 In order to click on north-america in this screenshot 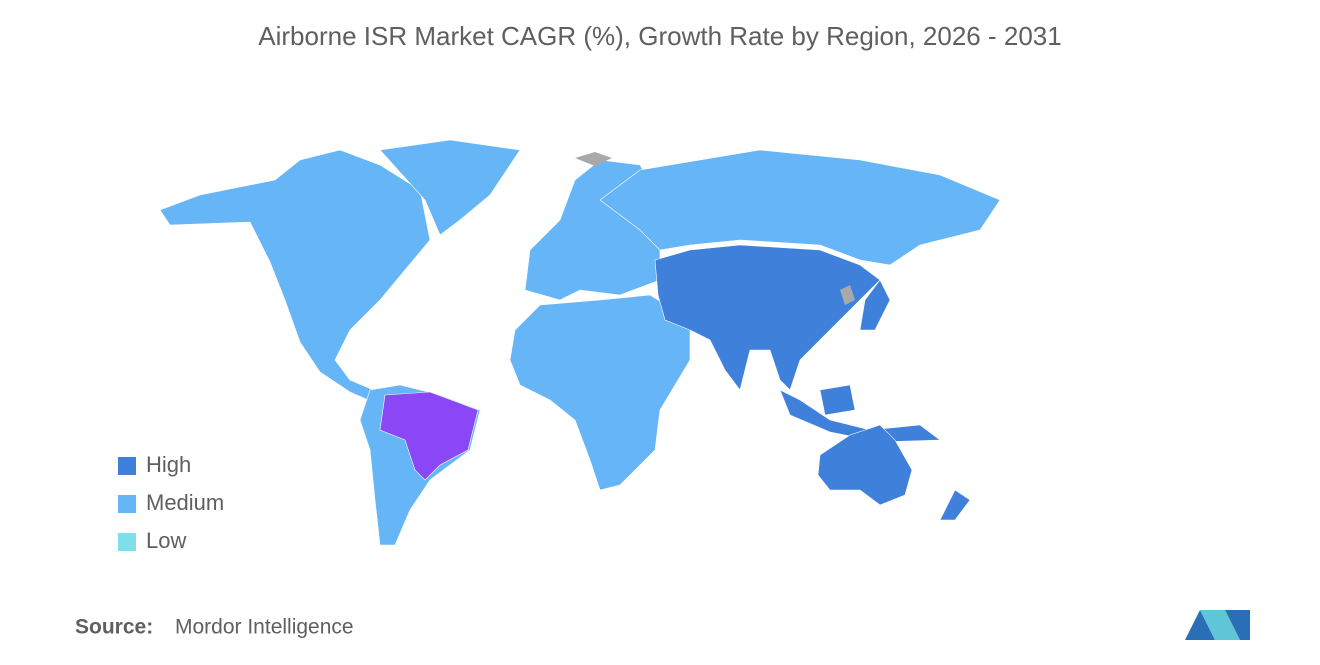, I will do `click(295, 277)`.